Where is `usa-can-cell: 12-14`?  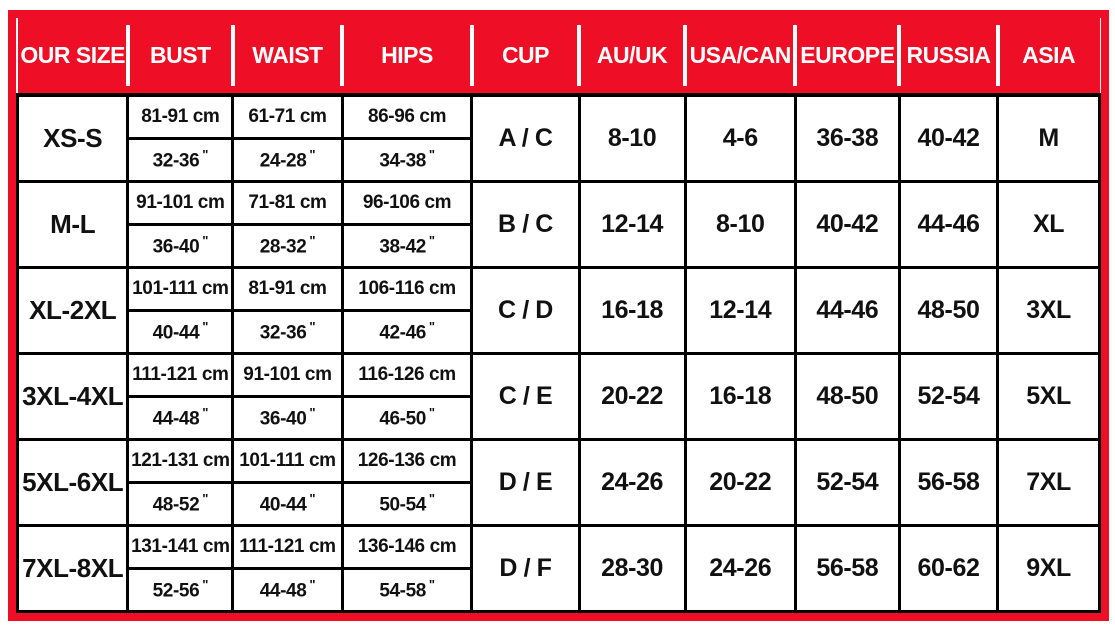 usa-can-cell: 12-14 is located at coordinates (740, 310).